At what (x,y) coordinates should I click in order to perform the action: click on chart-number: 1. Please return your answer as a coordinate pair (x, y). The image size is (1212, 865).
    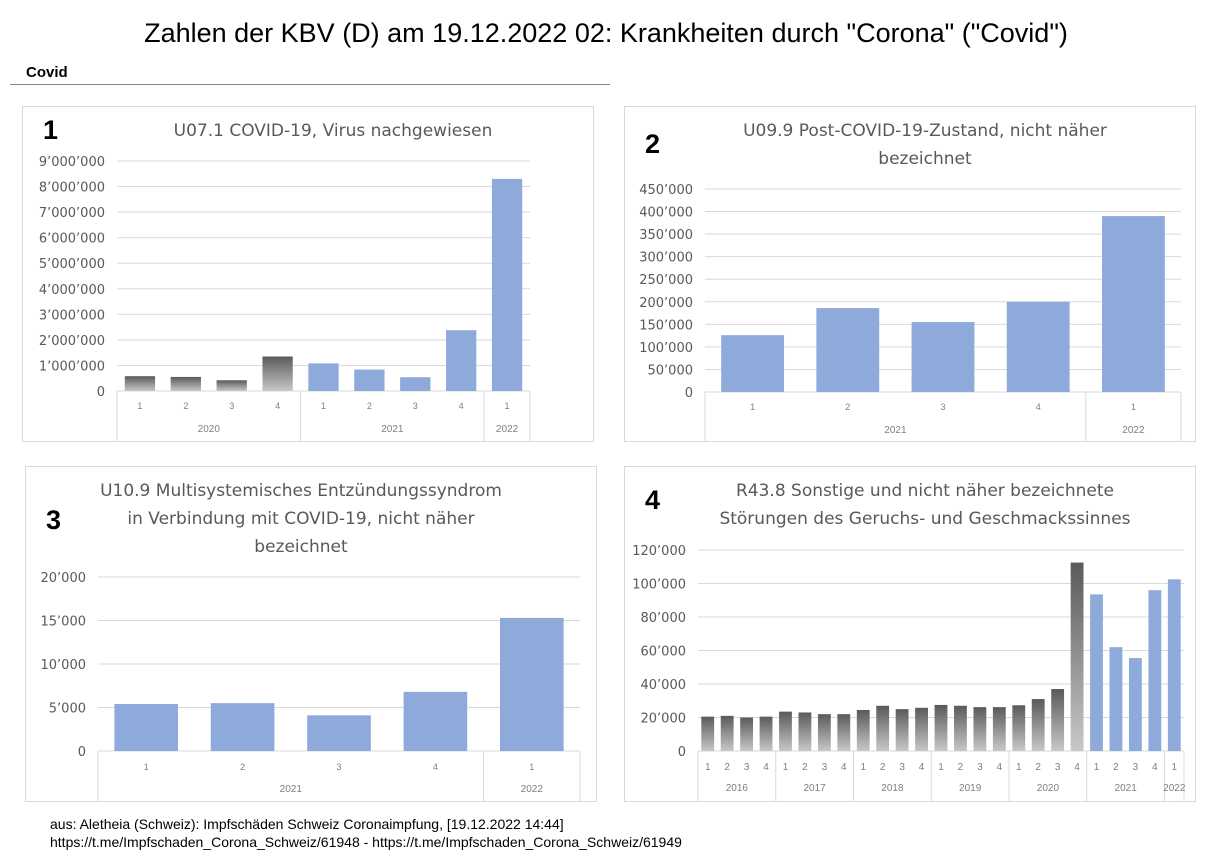
    Looking at the image, I should click on (51, 130).